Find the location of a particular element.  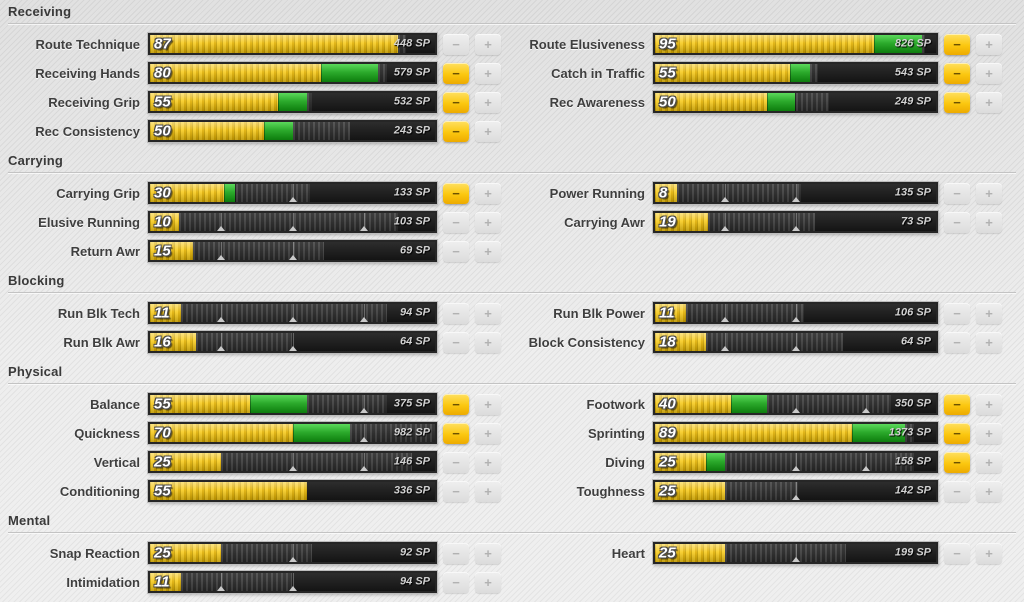

attribute-label: Carrying Awr is located at coordinates (604, 222).